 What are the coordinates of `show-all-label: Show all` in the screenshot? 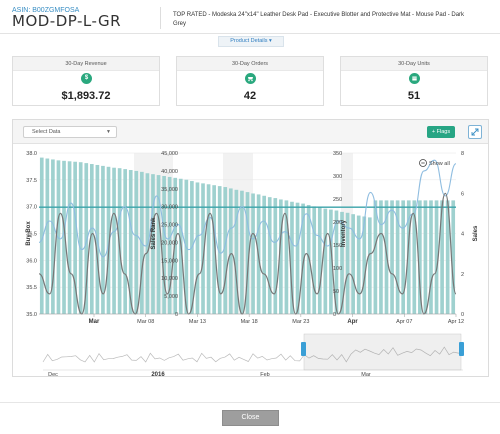 It's located at (439, 164).